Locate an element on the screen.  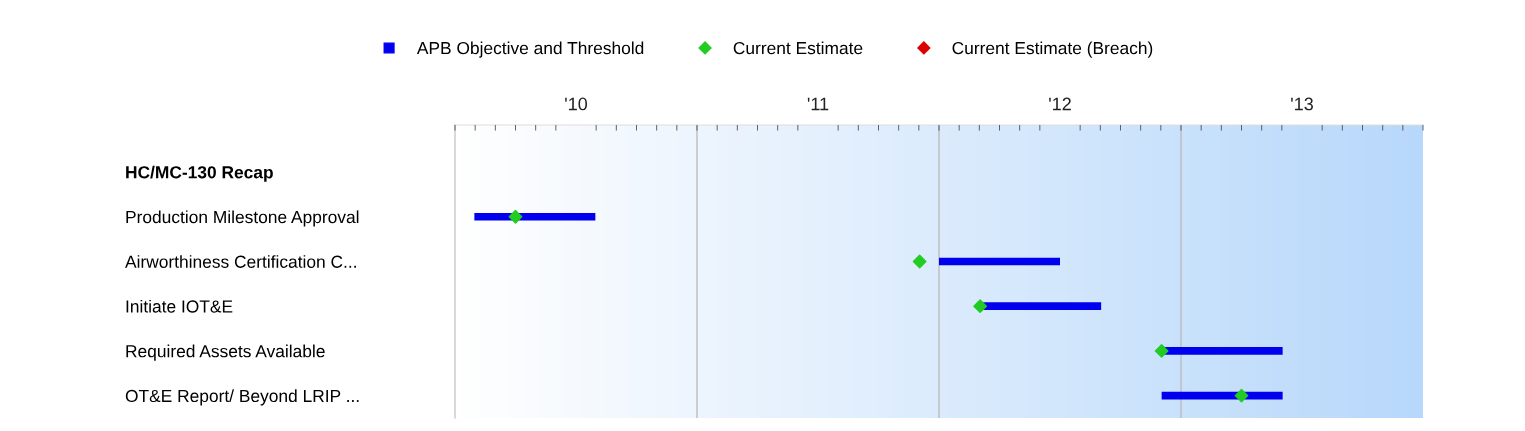
x-tick-label: '13 is located at coordinates (1302, 104).